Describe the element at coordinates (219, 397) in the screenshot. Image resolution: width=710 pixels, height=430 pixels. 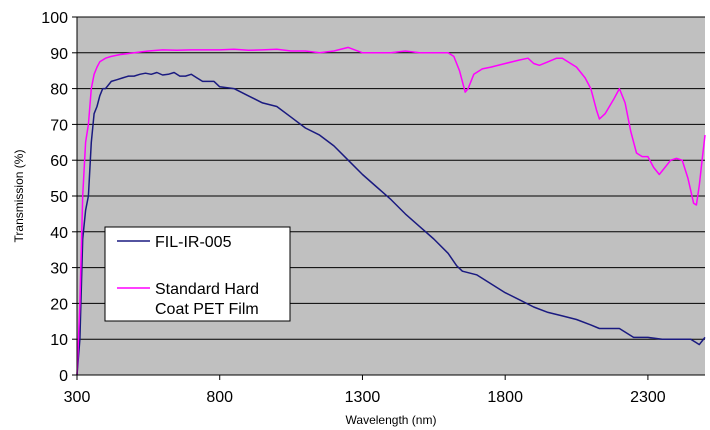
I see `x-tick-label-800: 800` at that location.